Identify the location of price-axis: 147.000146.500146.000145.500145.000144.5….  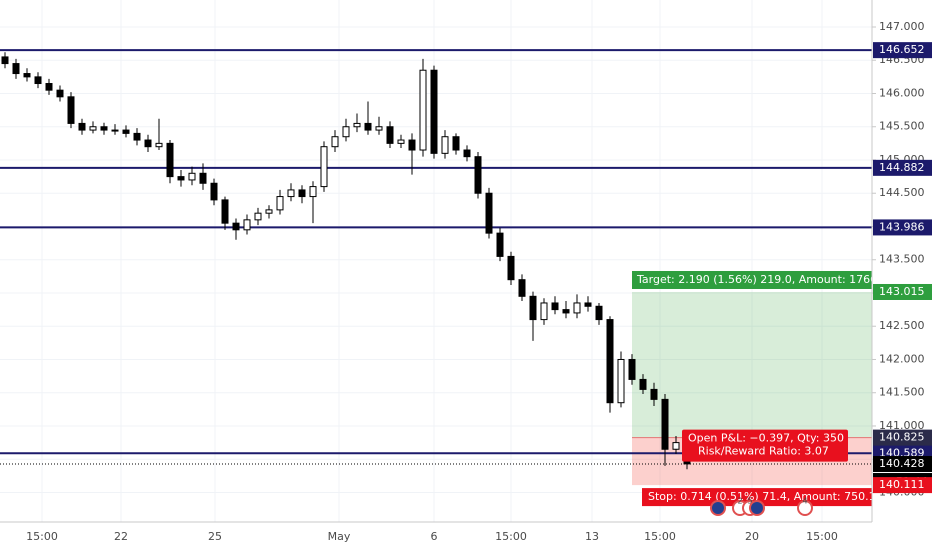
(902, 259).